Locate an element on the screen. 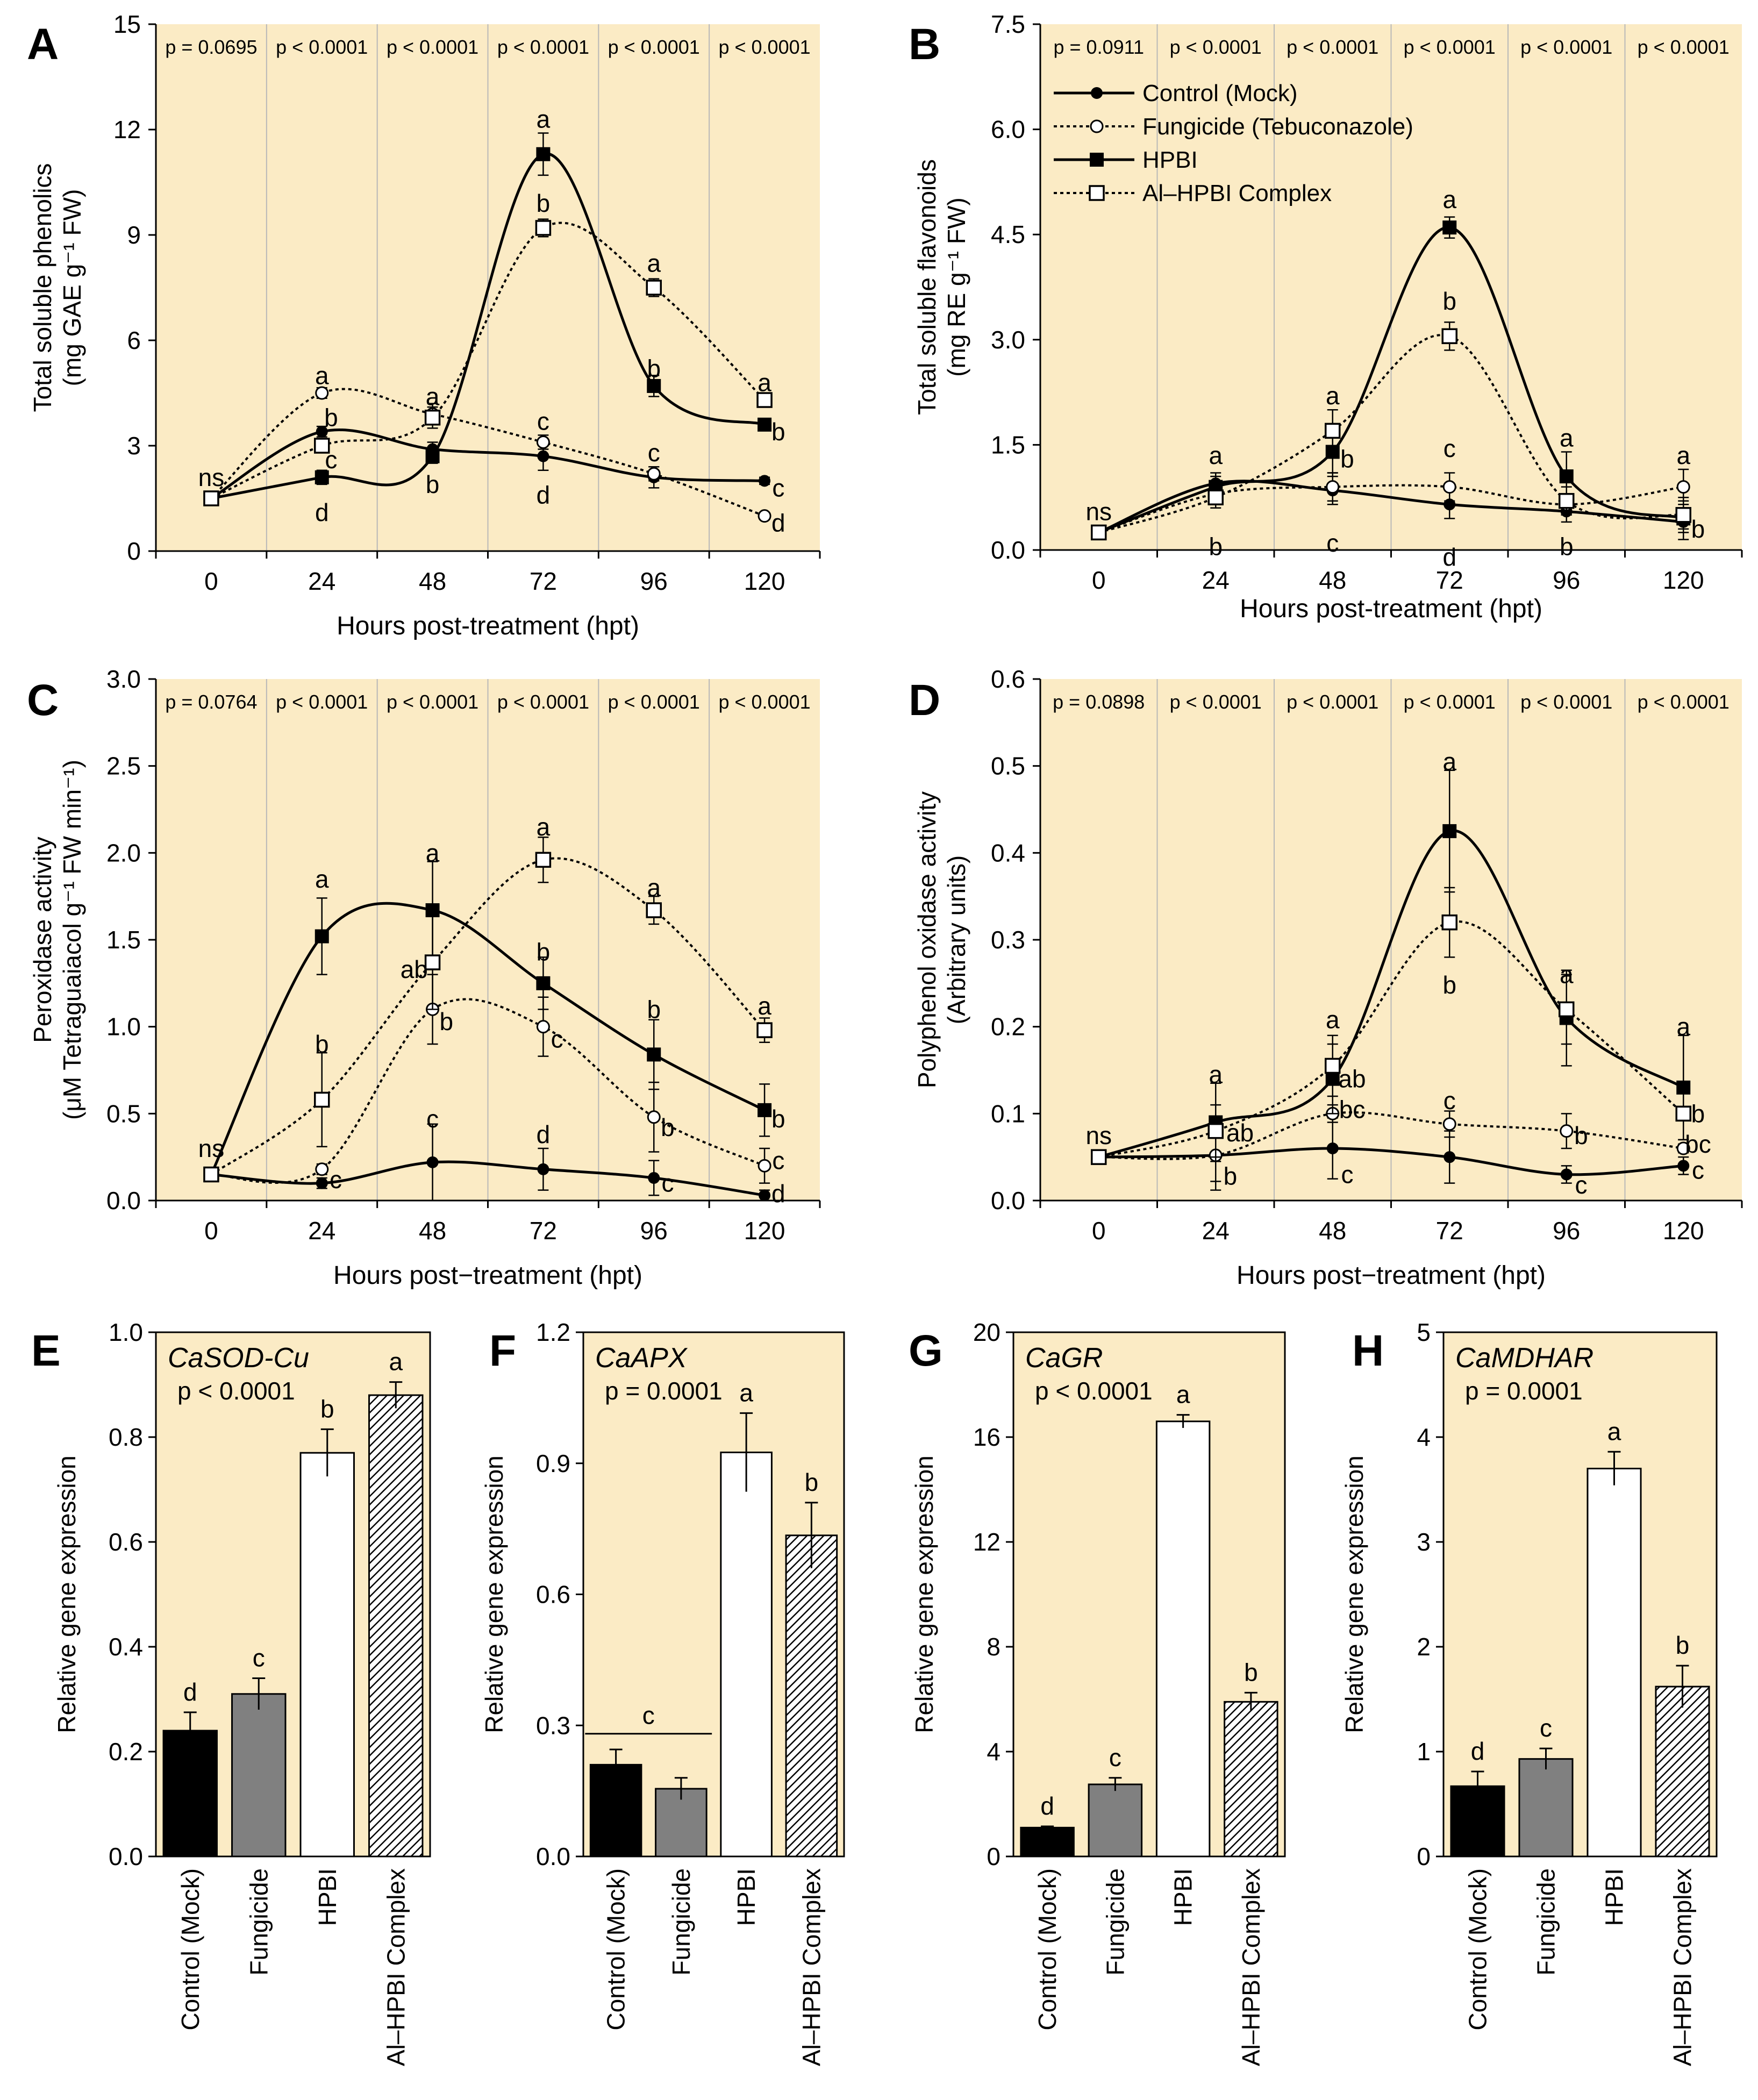  significance-letter: ab is located at coordinates (414, 969).